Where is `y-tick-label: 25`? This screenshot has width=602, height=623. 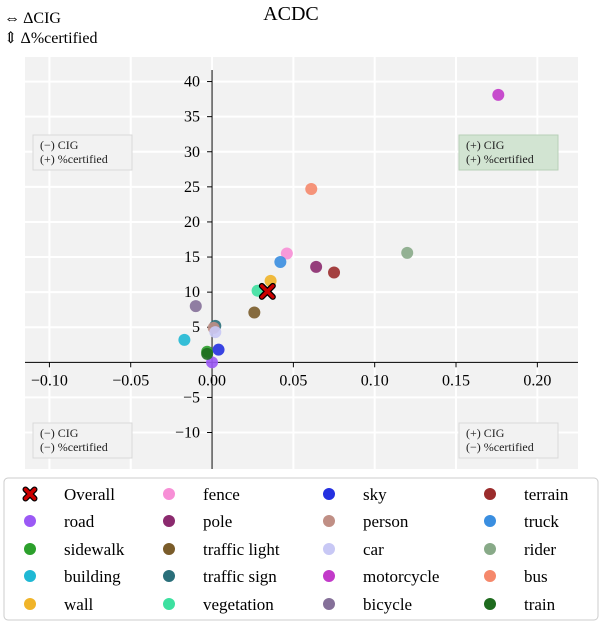
y-tick-label: 25 is located at coordinates (192, 187).